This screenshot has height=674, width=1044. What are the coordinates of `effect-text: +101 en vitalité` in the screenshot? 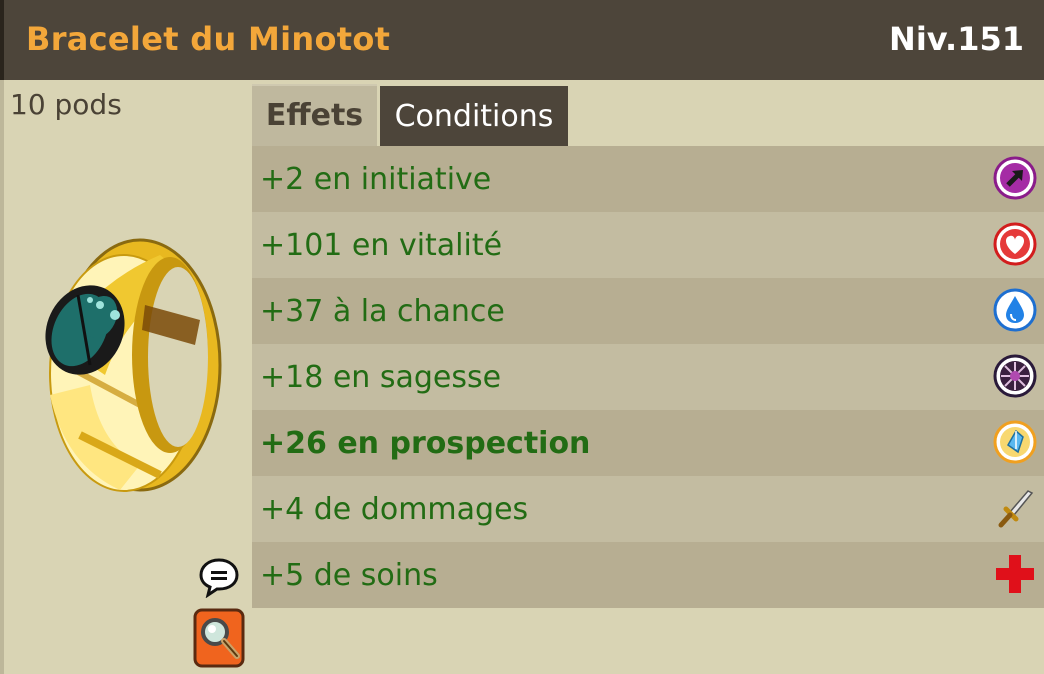 It's located at (381, 245).